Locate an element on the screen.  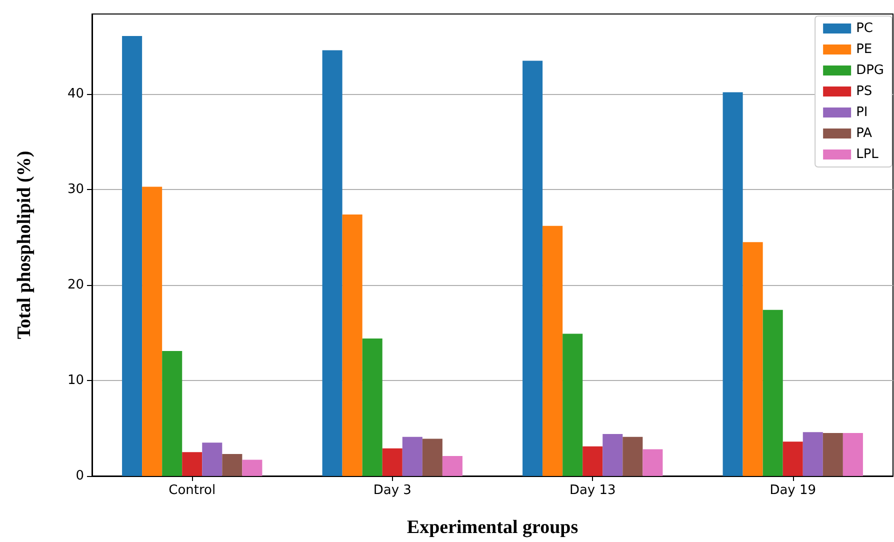
legend-label: PA is located at coordinates (864, 133).